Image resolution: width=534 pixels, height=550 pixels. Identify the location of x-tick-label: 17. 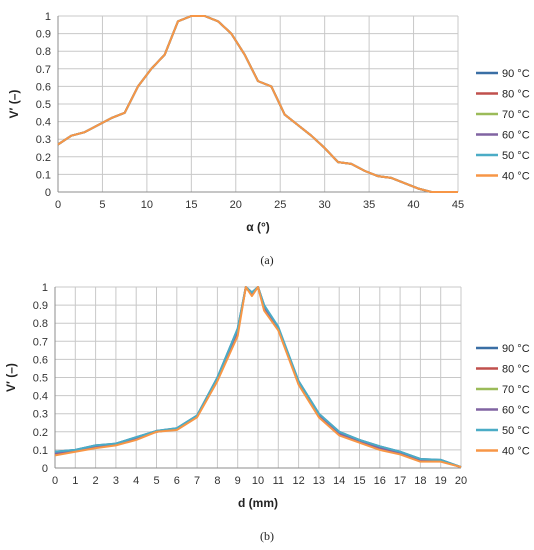
(400, 481).